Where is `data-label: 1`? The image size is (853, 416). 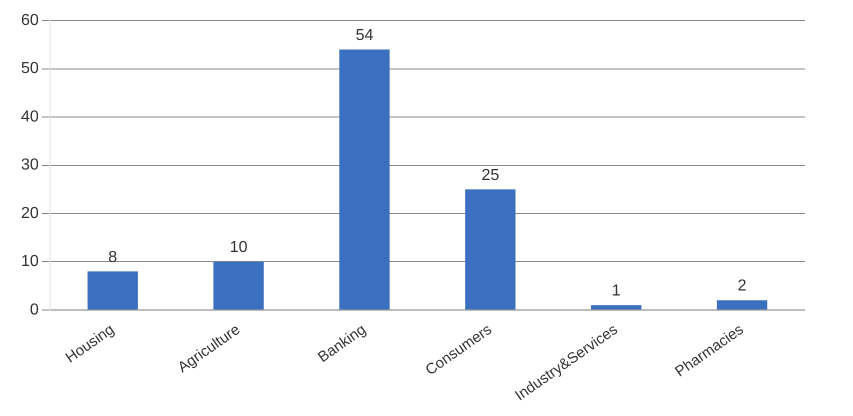
data-label: 1 is located at coordinates (616, 291).